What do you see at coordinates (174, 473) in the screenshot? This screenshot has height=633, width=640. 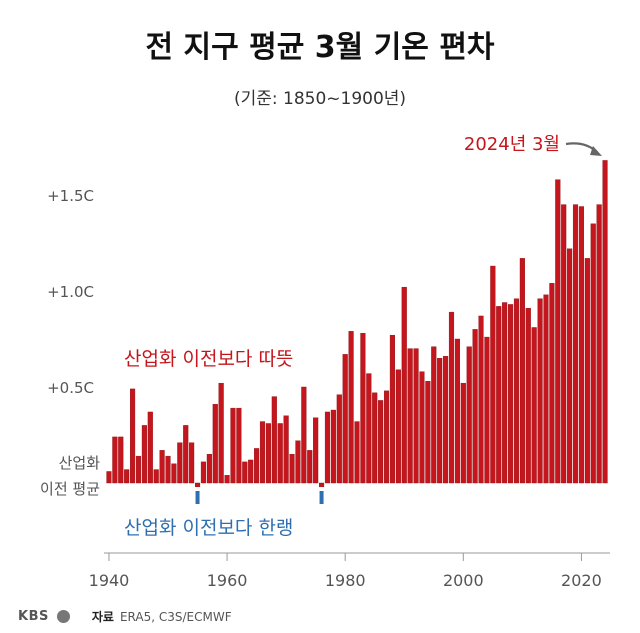 I see `bar-1951` at bounding box center [174, 473].